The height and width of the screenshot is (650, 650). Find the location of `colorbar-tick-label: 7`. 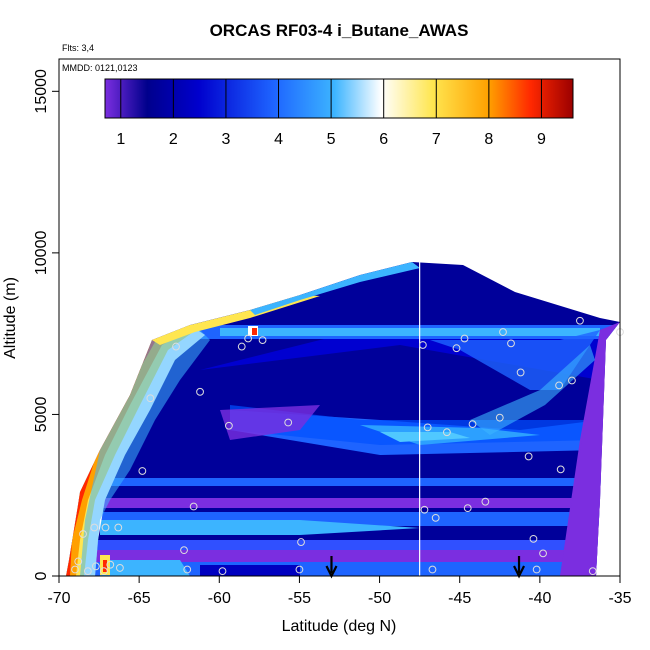

colorbar-tick-label: 7 is located at coordinates (436, 139).